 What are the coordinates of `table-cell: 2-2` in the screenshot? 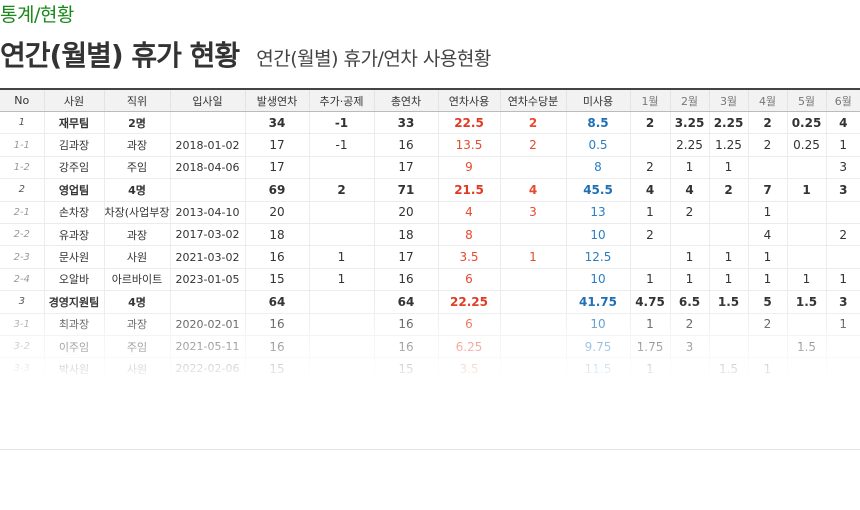 It's located at (22, 235).